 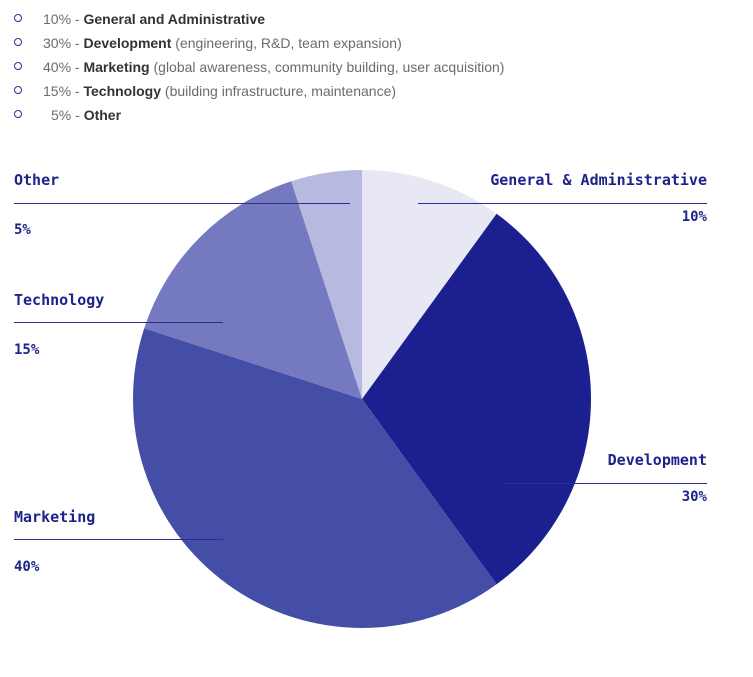 I want to click on callout-line-technology, so click(x=118, y=322).